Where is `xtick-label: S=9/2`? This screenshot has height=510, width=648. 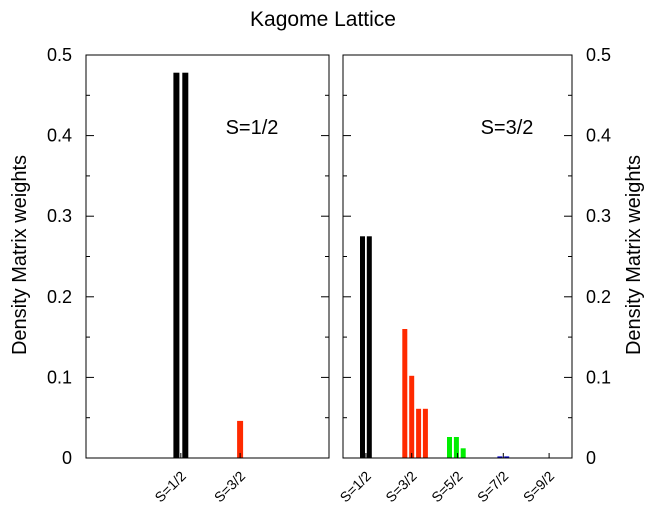 xtick-label: S=9/2 is located at coordinates (539, 487).